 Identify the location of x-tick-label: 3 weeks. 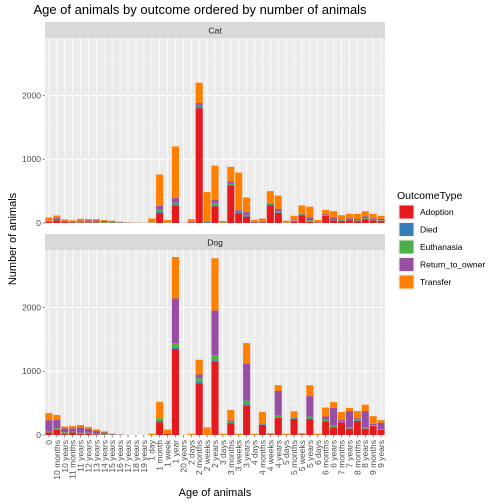
(239, 455).